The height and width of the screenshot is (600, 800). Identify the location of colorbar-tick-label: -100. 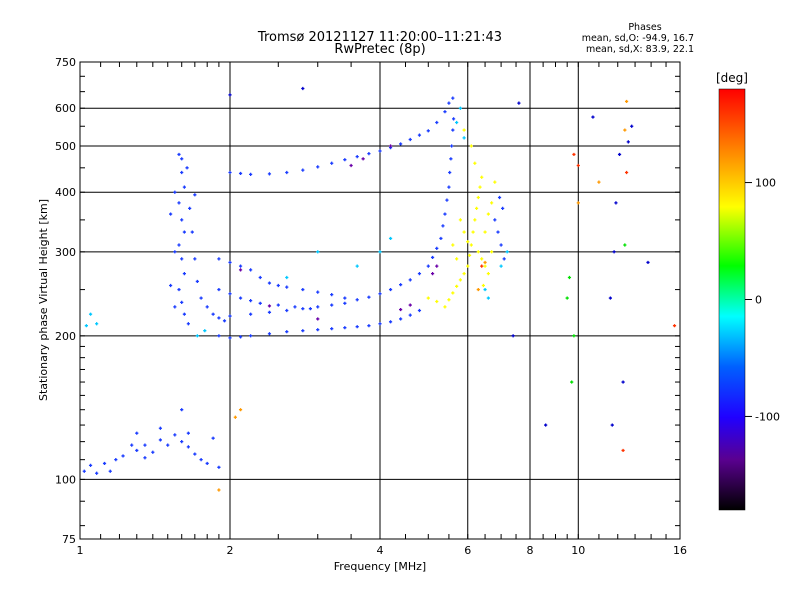
(767, 416).